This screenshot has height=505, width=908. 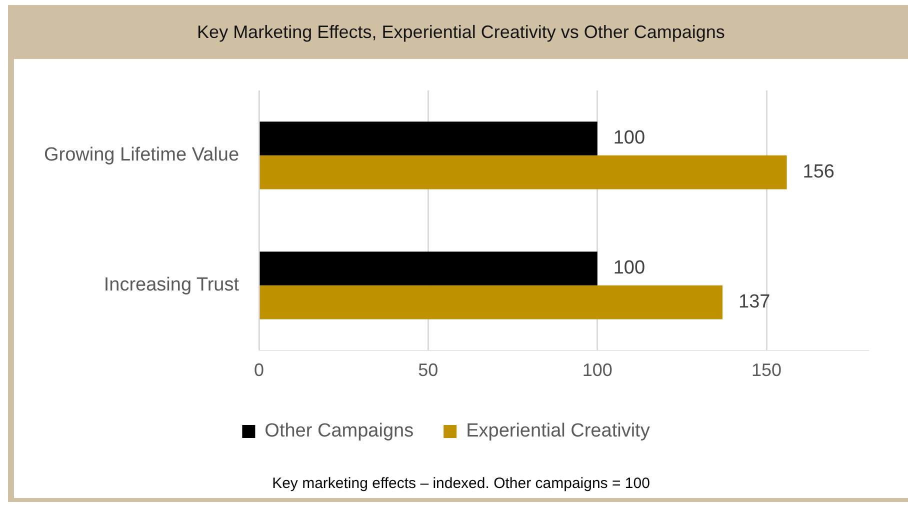 What do you see at coordinates (818, 172) in the screenshot?
I see `data-label: 156` at bounding box center [818, 172].